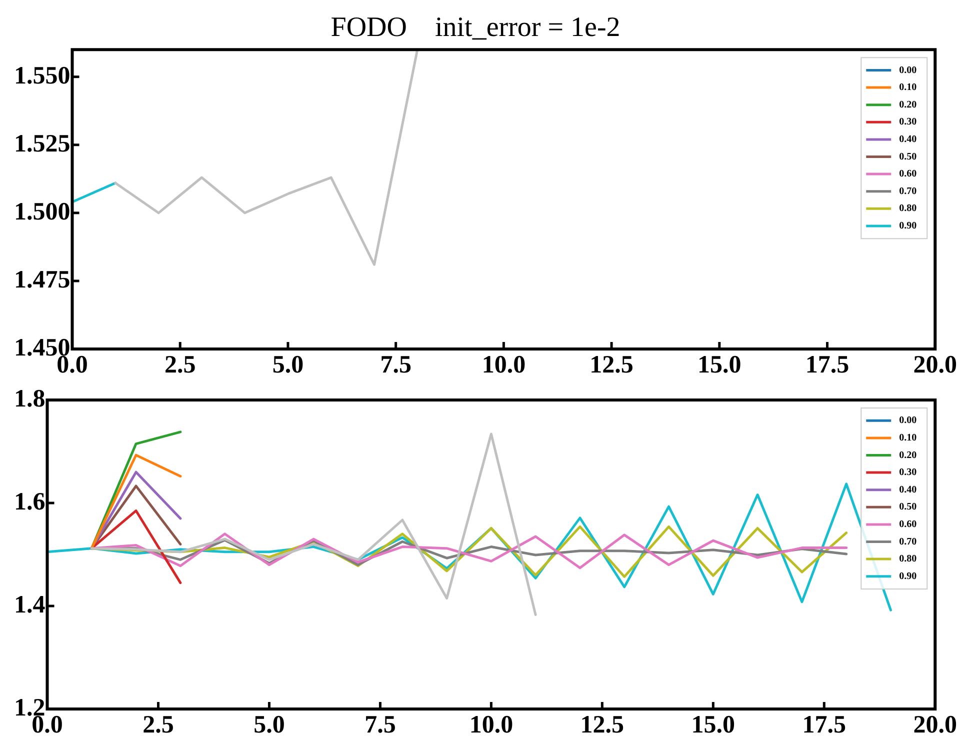 The height and width of the screenshot is (755, 967). What do you see at coordinates (30, 604) in the screenshot?
I see `y-tick-label: 1.4` at bounding box center [30, 604].